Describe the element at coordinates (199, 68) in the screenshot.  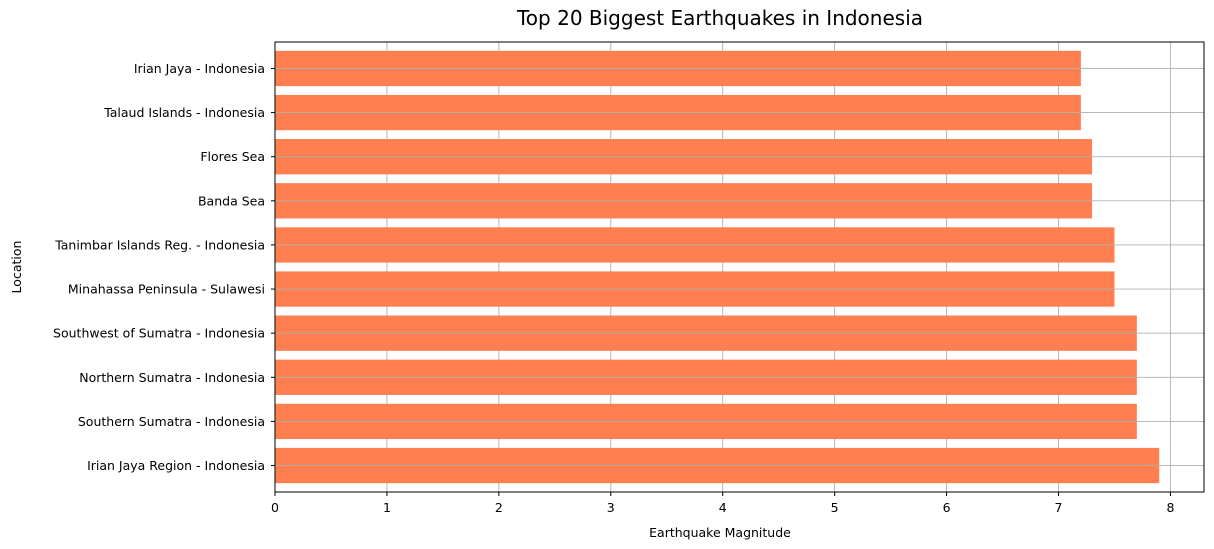
I see `y-tick-label: Irian Jaya - Indonesia` at that location.